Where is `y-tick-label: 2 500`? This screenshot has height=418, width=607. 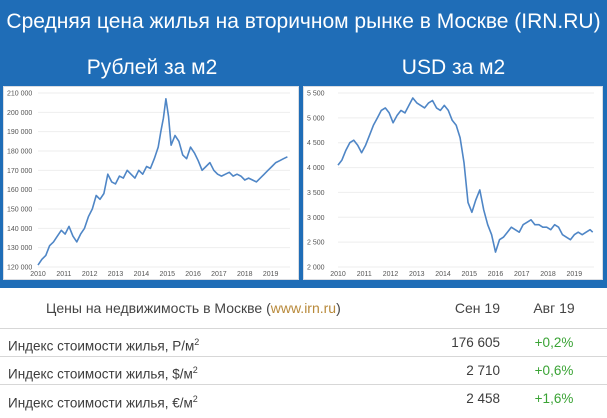
y-tick-label: 2 500 is located at coordinates (316, 243).